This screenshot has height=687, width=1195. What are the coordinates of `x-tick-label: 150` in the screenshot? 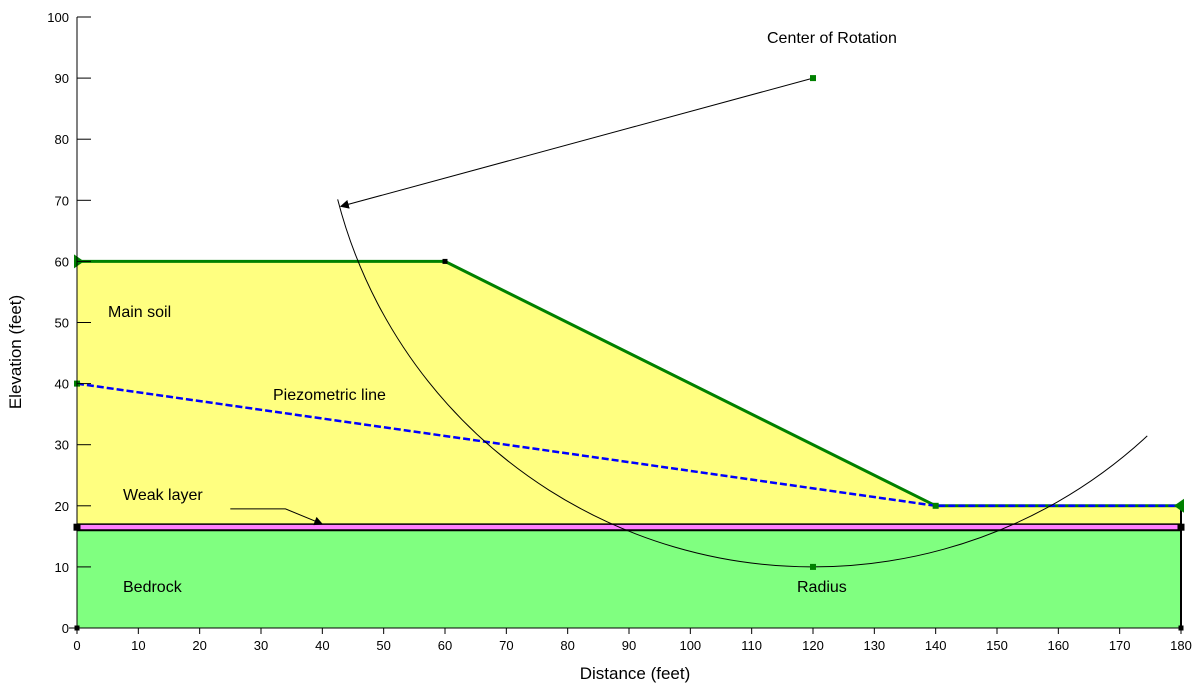 It's located at (997, 645).